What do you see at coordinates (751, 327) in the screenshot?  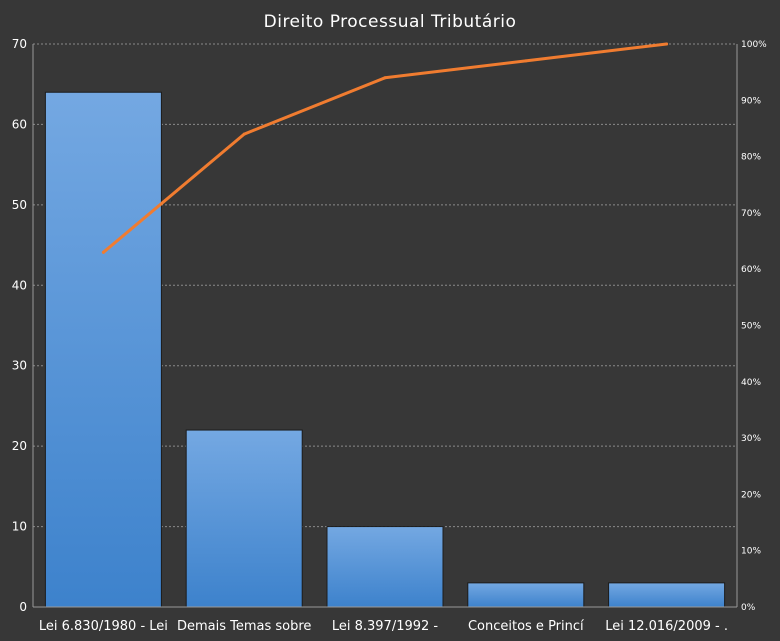 I see `y2-tick-label: 50%` at bounding box center [751, 327].